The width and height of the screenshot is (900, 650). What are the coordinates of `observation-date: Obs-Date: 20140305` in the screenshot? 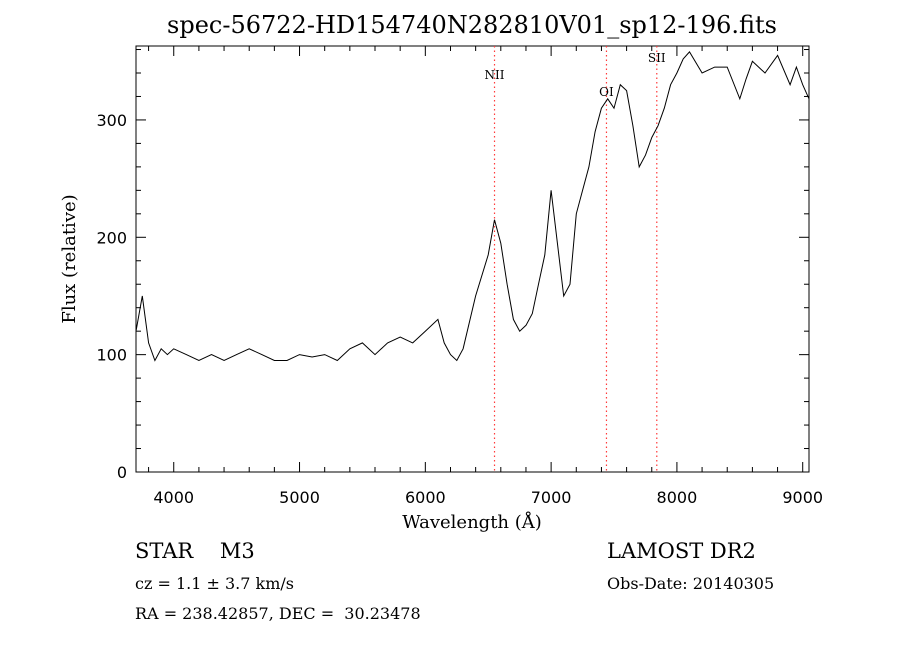 It's located at (691, 583).